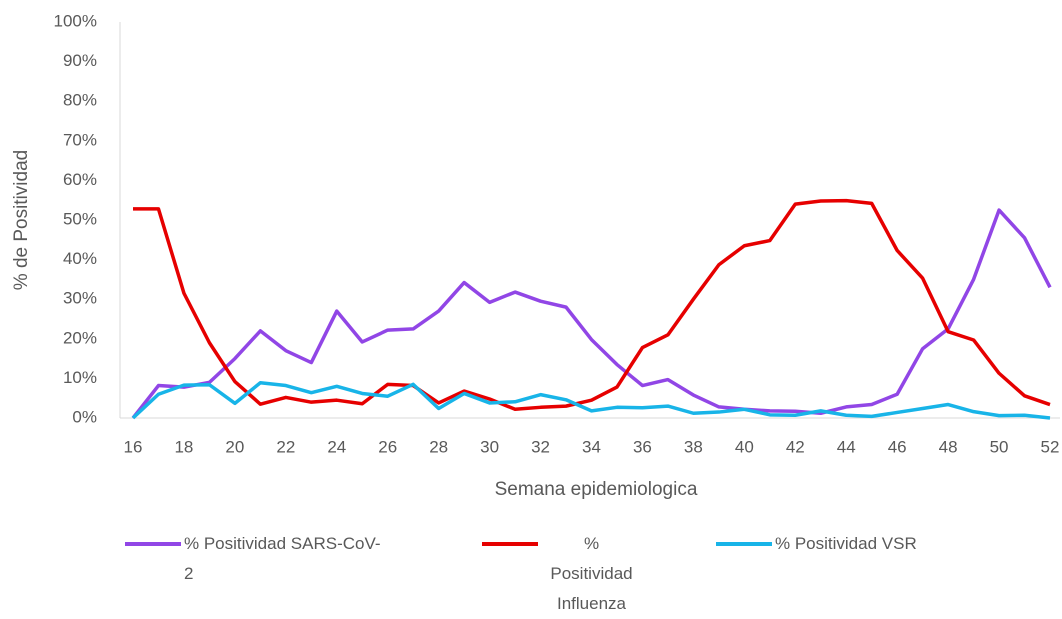 This screenshot has width=1062, height=619. Describe the element at coordinates (693, 446) in the screenshot. I see `x-tick-label: 38` at that location.